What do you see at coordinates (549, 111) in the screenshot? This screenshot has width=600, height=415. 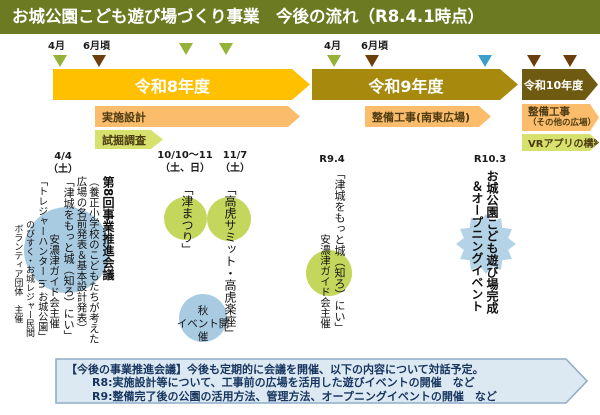 I see `task-construction-other-line1: 整備工事` at bounding box center [549, 111].